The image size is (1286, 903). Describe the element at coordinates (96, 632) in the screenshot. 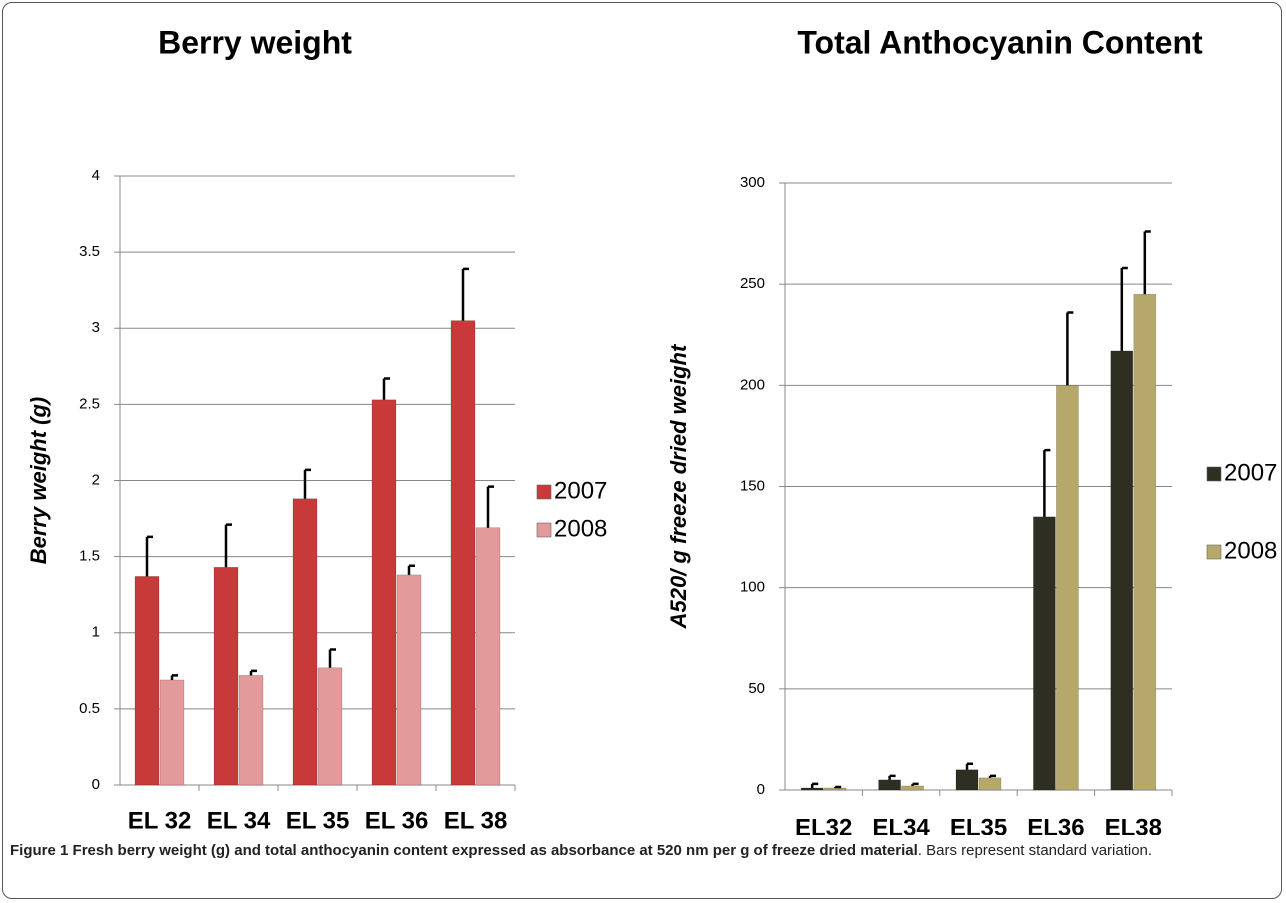

I see `y-tick-label: 1` at that location.